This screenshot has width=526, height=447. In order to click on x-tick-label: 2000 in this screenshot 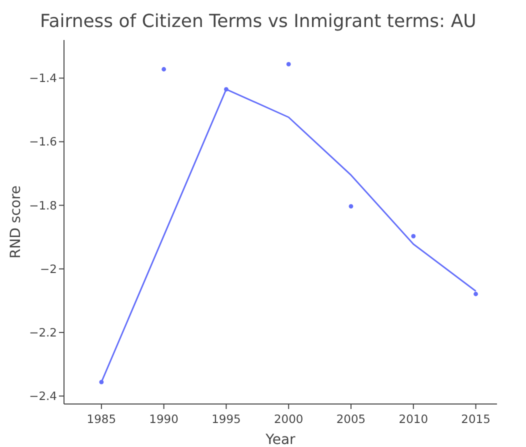, I will do `click(289, 419)`.